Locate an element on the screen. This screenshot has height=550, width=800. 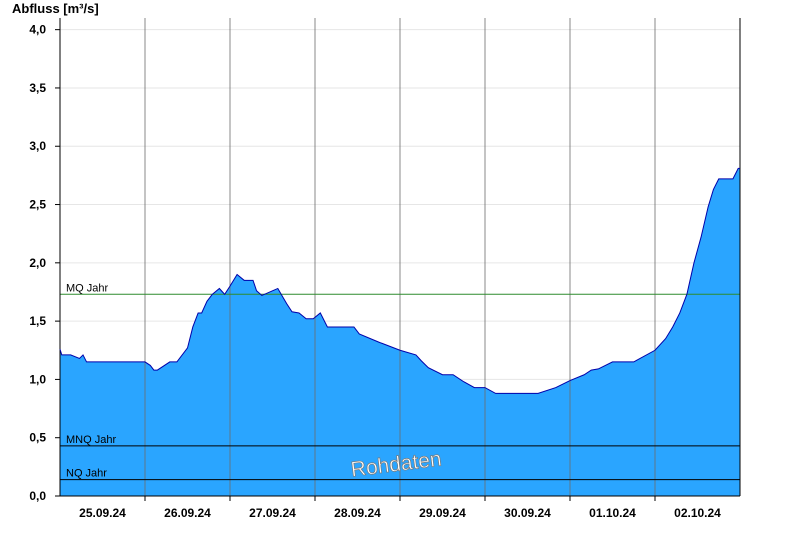
x-tick-label: 27.09.24 is located at coordinates (272, 513).